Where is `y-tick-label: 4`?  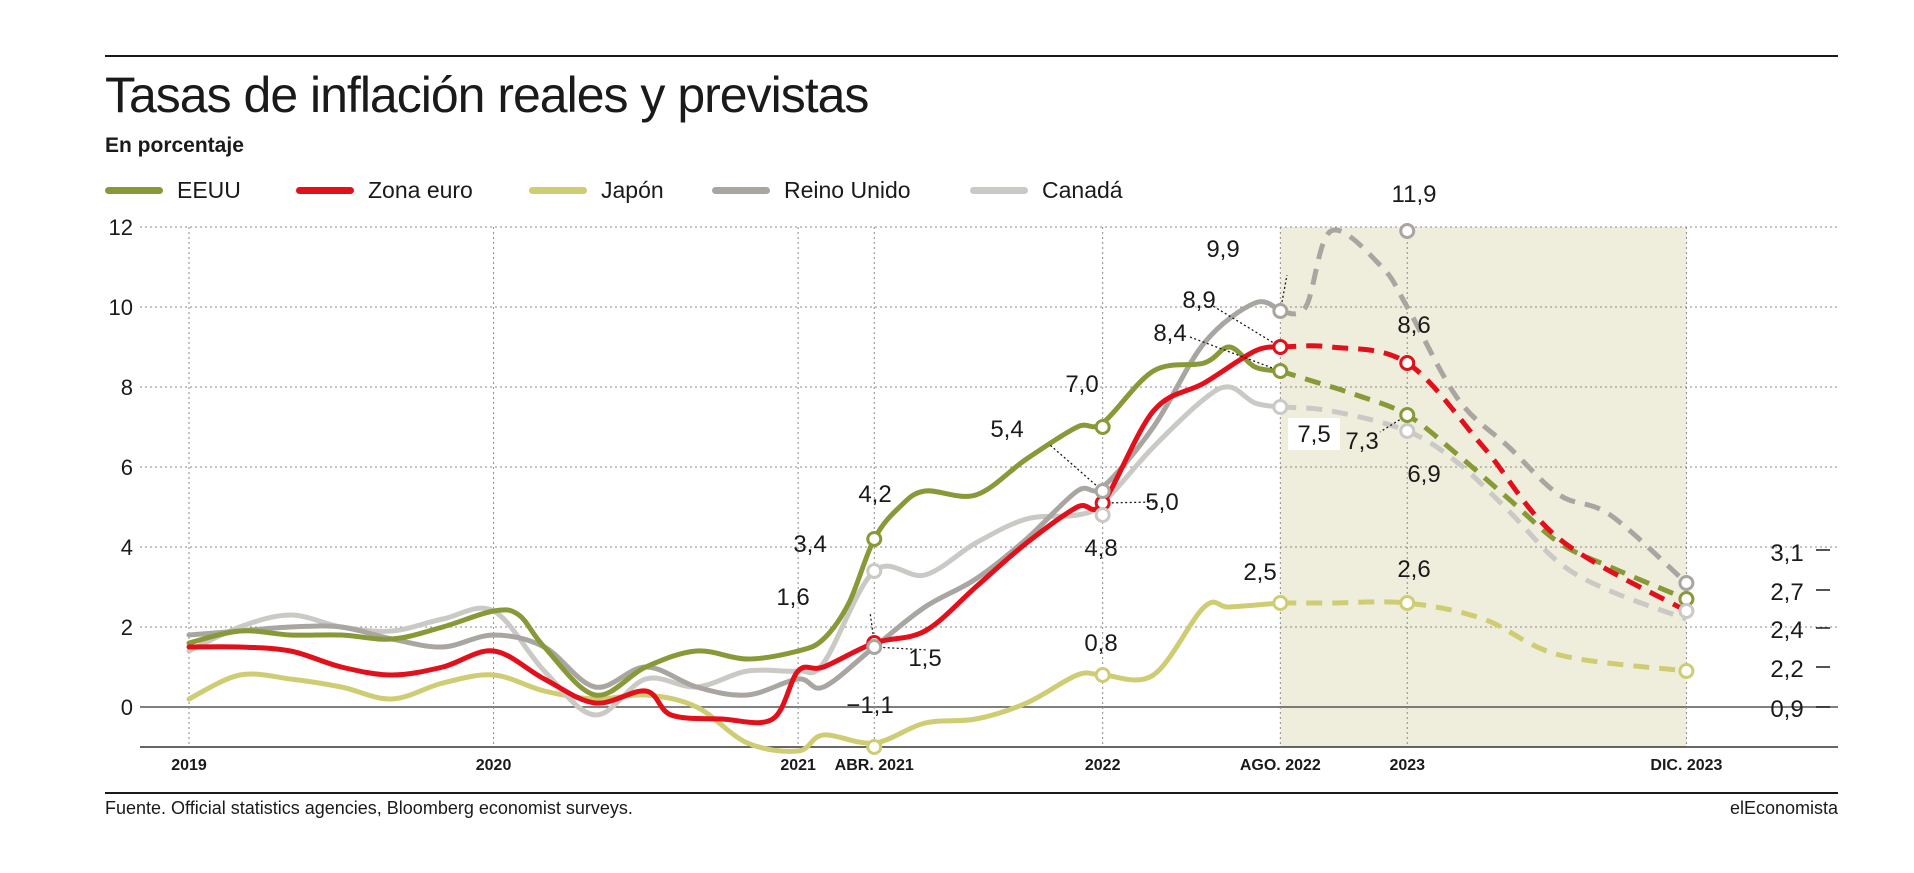 y-tick-label: 4 is located at coordinates (127, 547).